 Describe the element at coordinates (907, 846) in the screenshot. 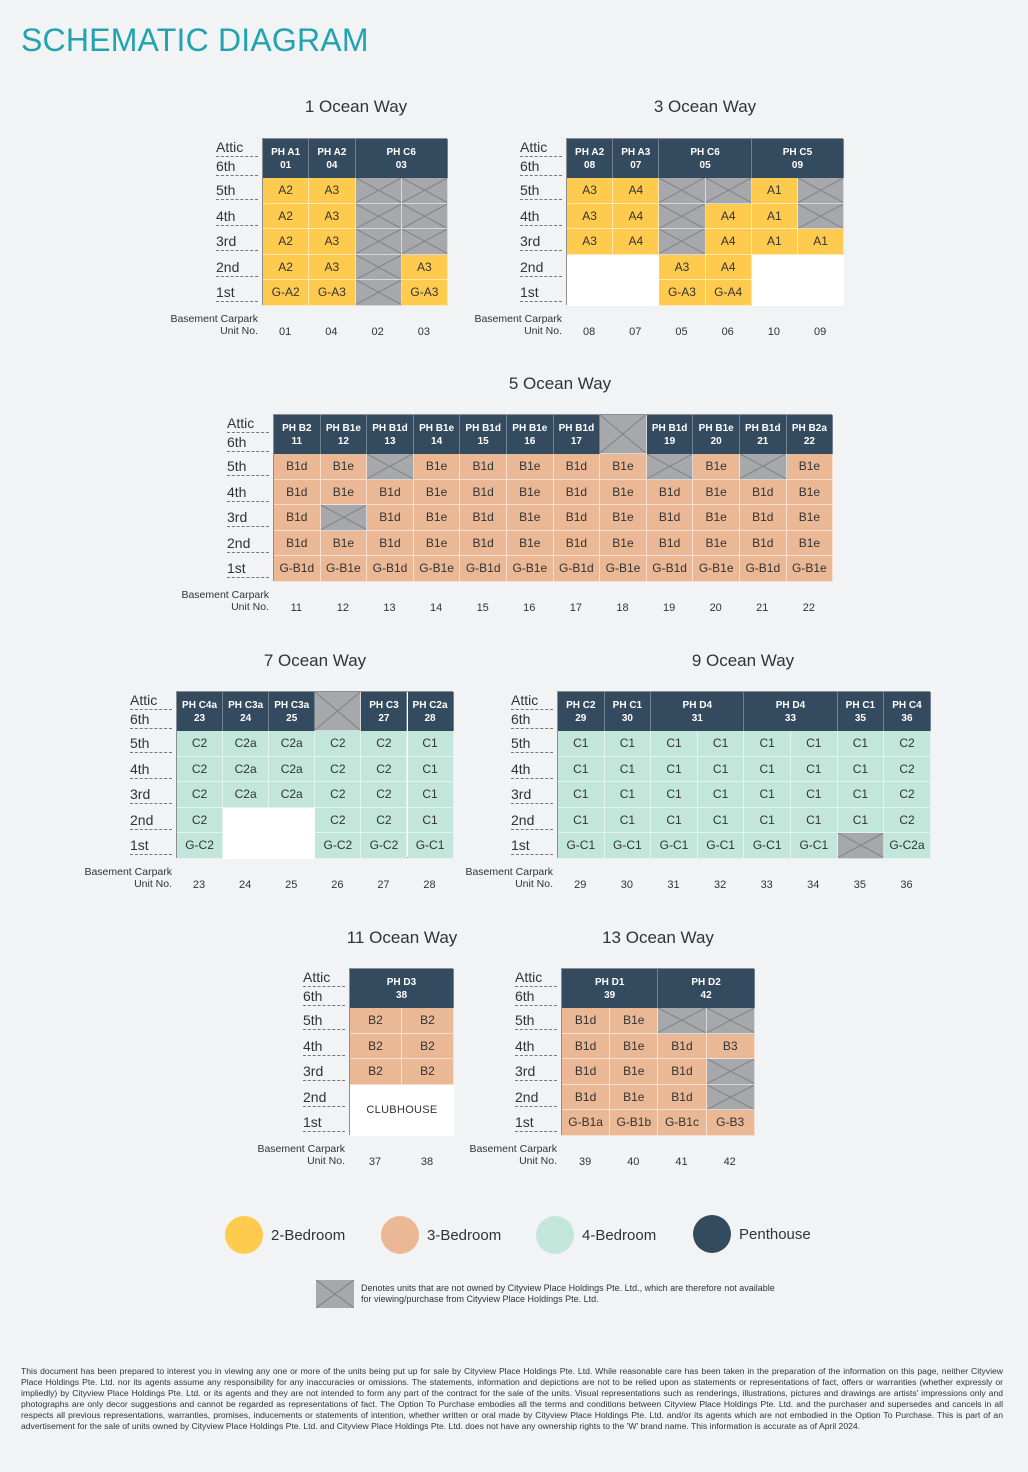

I see `unit-cell: G-C2a` at that location.